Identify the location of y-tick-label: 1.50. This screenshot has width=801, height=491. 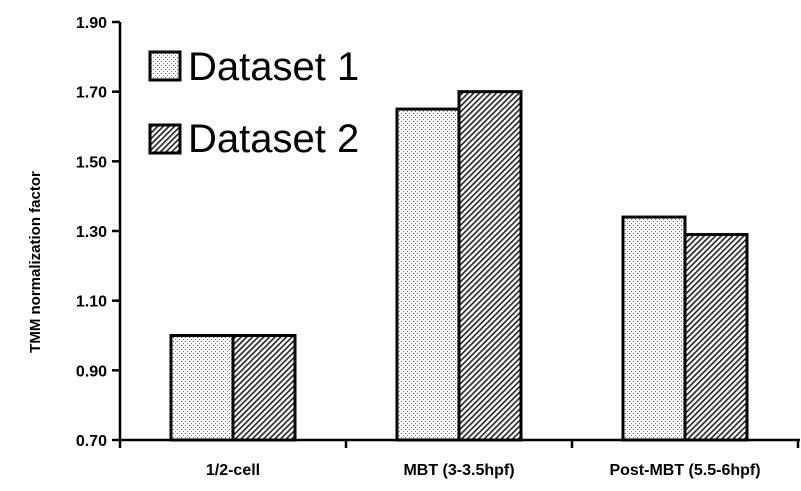
(91, 162).